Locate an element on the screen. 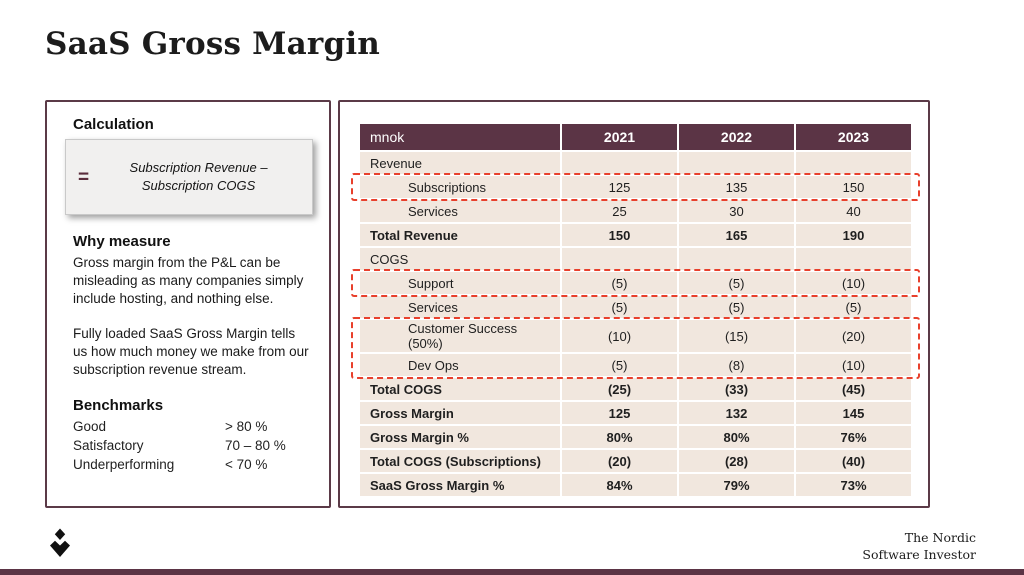 The image size is (1024, 575). table-header-row: mnok 2021 2022 2023 is located at coordinates (635, 137).